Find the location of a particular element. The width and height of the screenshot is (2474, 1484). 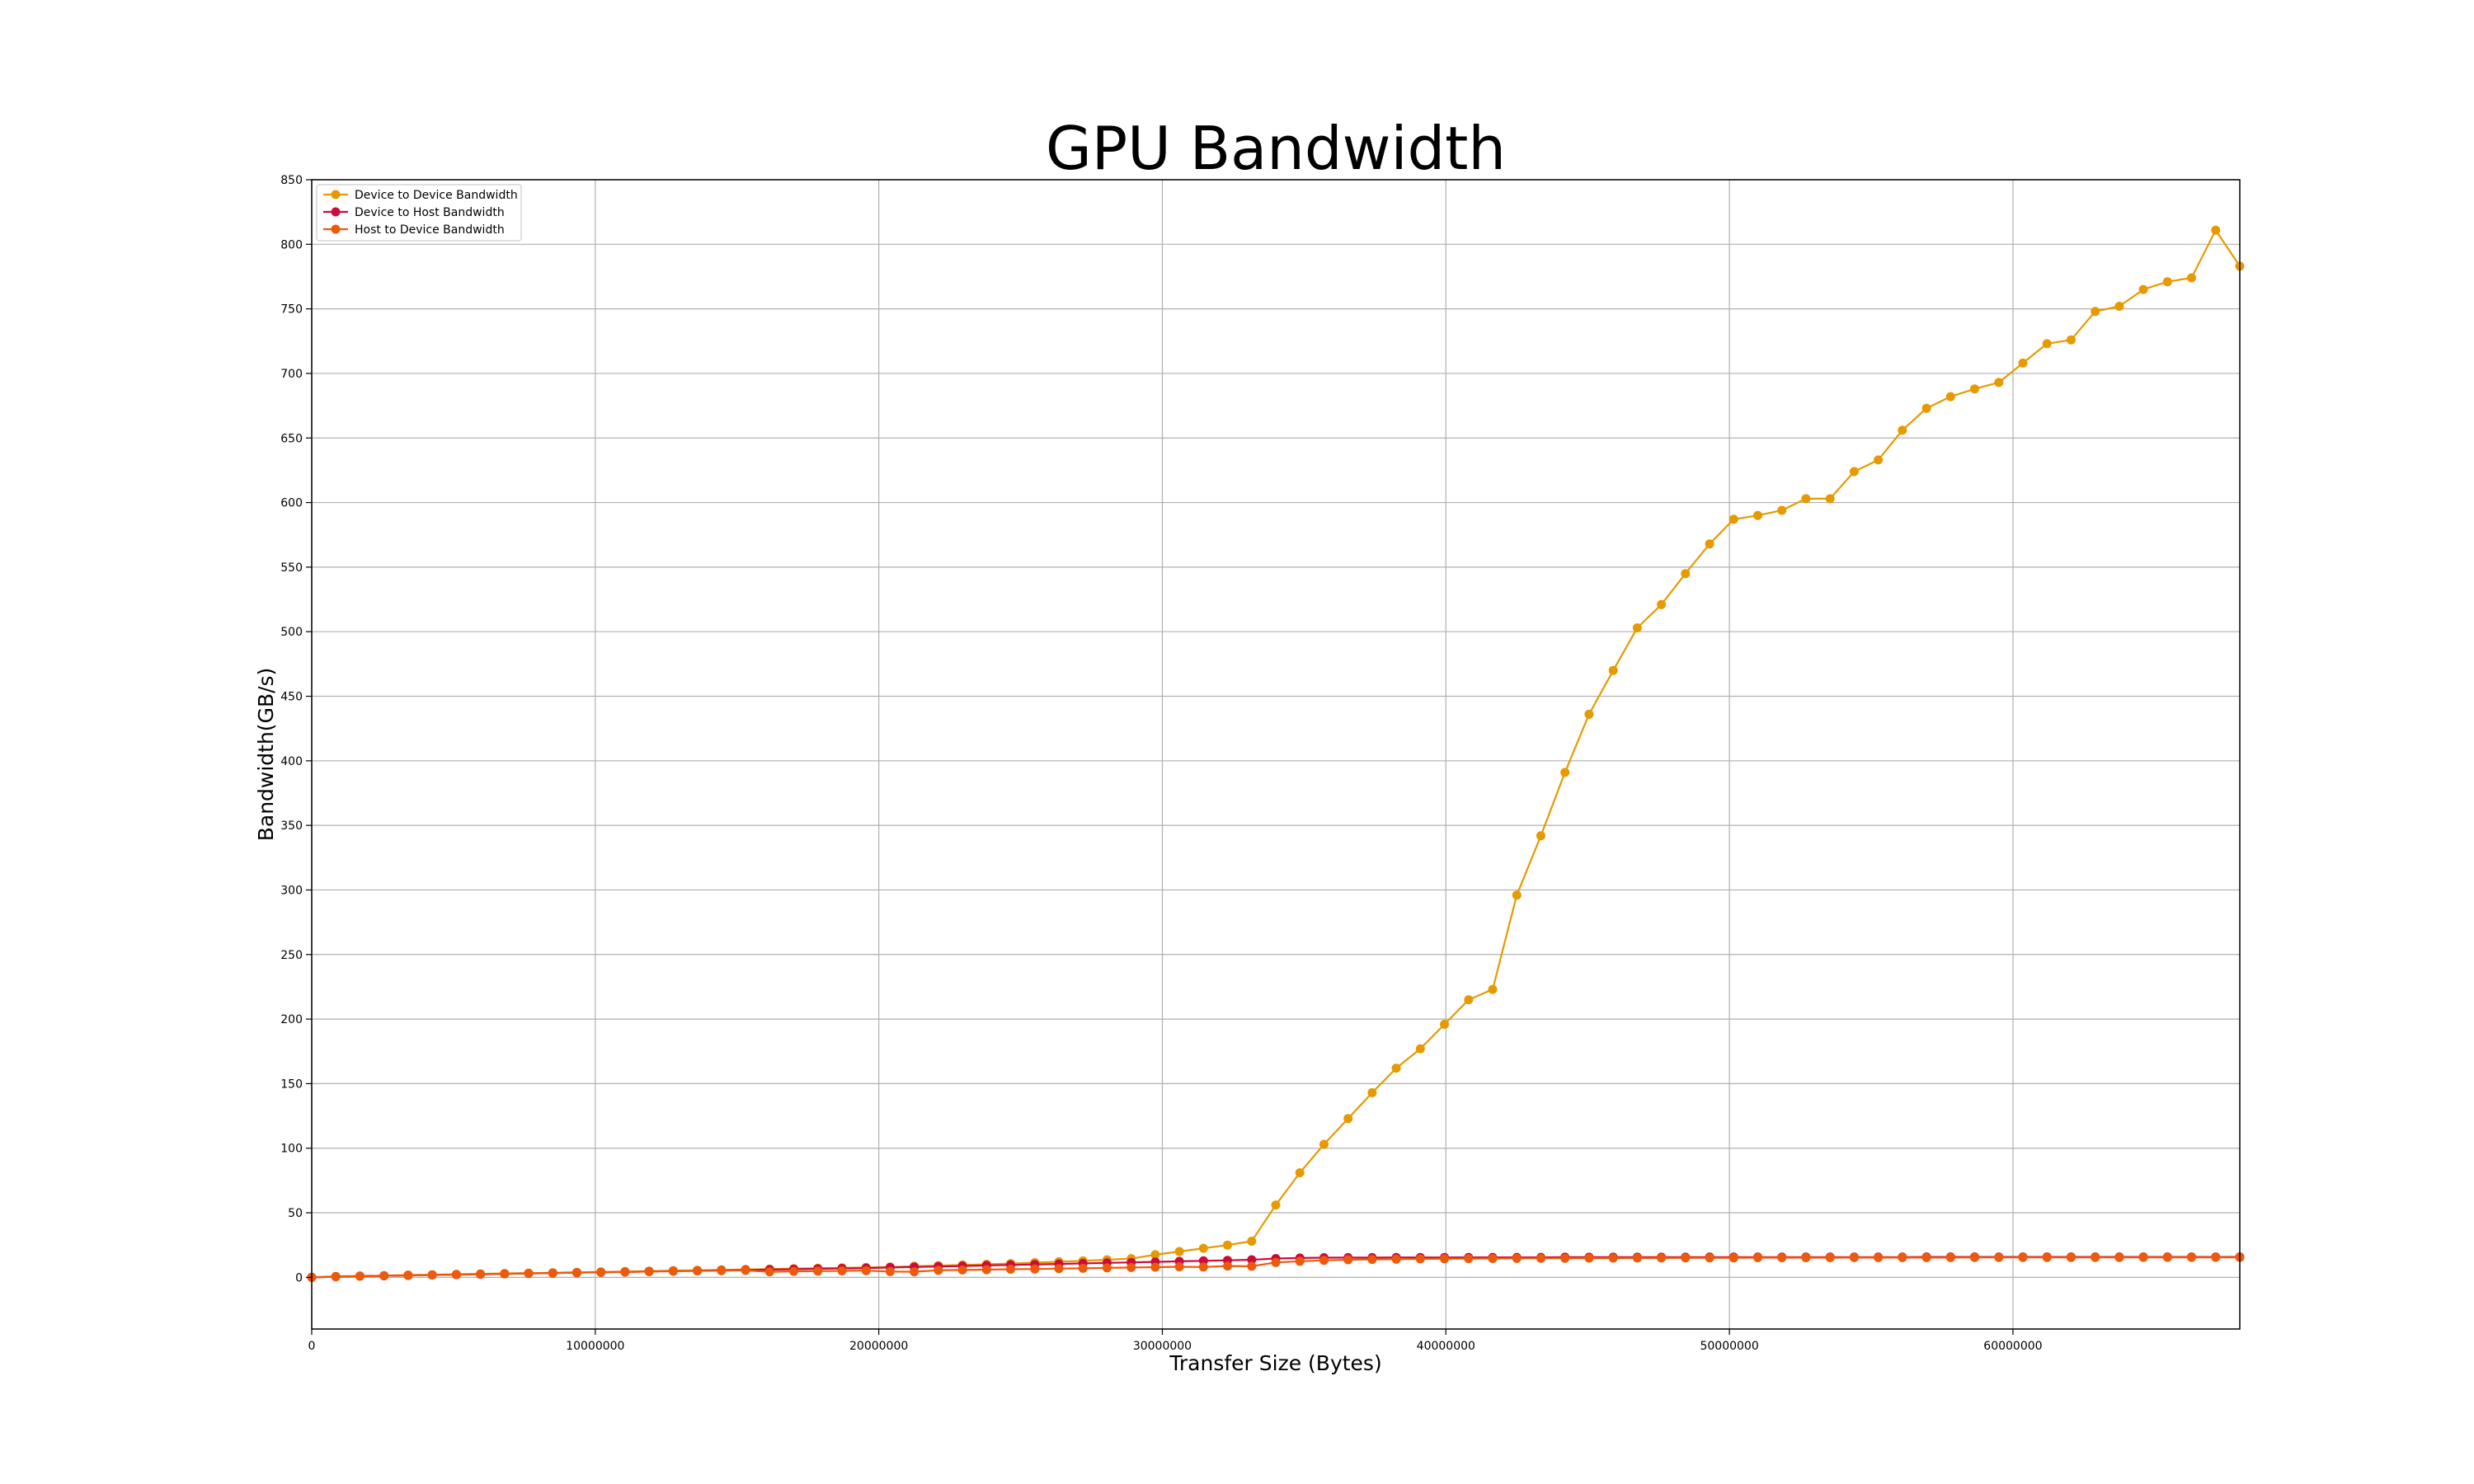

y-tick-label: 500 is located at coordinates (291, 632).